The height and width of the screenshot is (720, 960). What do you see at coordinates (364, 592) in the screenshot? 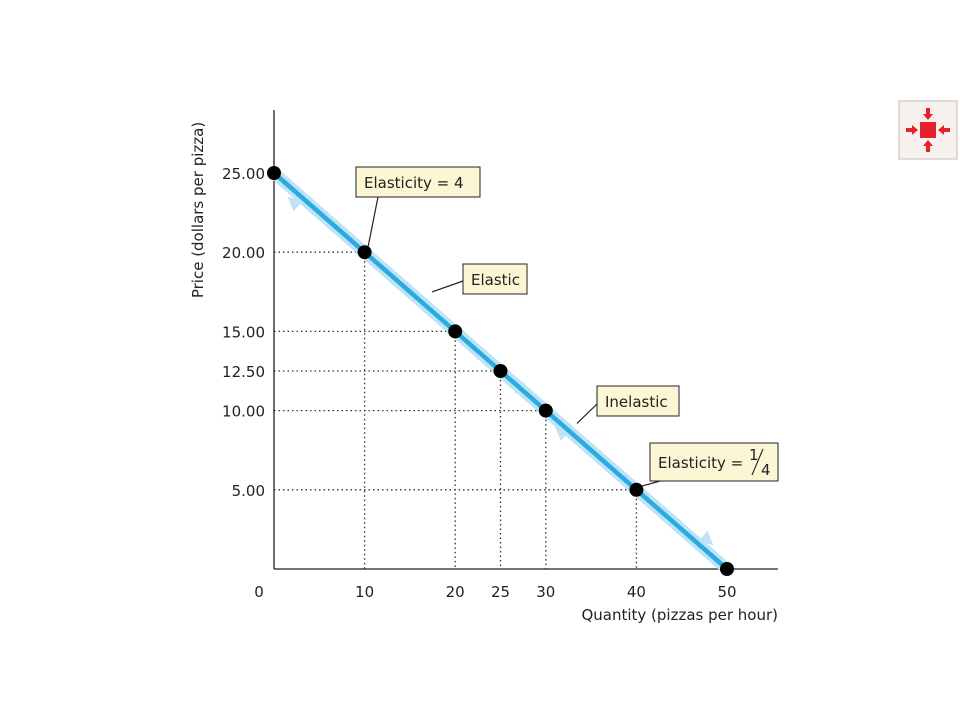
I see `x-tick-label: 10` at bounding box center [364, 592].